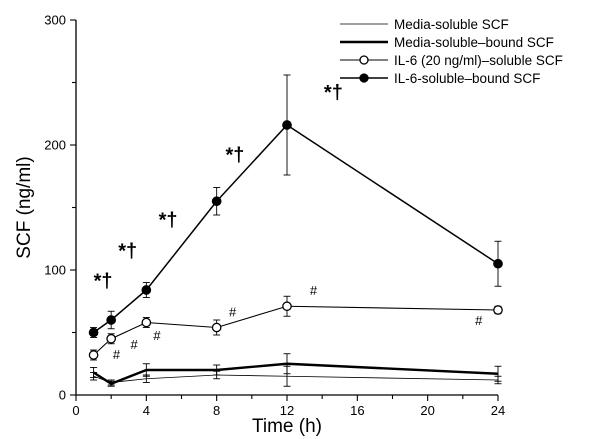 This screenshot has height=439, width=594. I want to click on y-tick-label: 0, so click(62, 395).